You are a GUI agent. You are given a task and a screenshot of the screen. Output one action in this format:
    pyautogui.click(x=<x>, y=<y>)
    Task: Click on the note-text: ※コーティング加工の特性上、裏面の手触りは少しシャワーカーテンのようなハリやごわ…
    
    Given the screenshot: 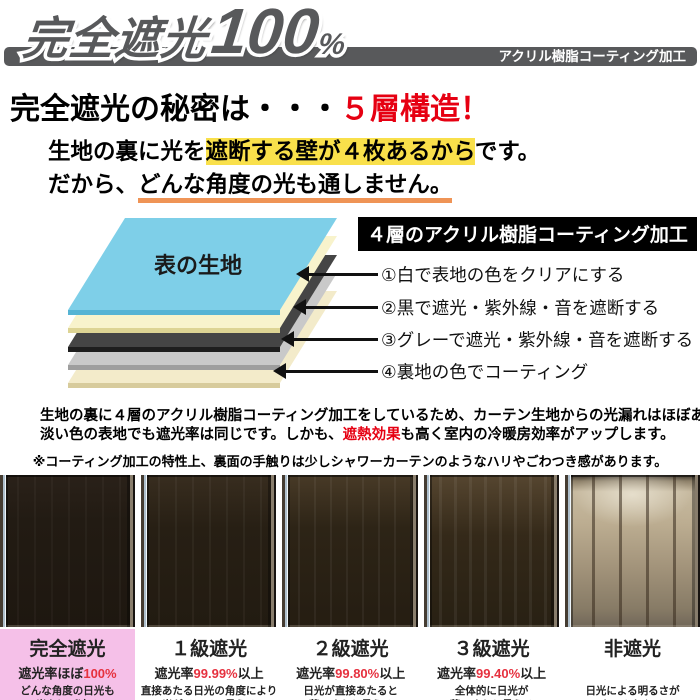 What is the action you would take?
    pyautogui.click(x=350, y=462)
    